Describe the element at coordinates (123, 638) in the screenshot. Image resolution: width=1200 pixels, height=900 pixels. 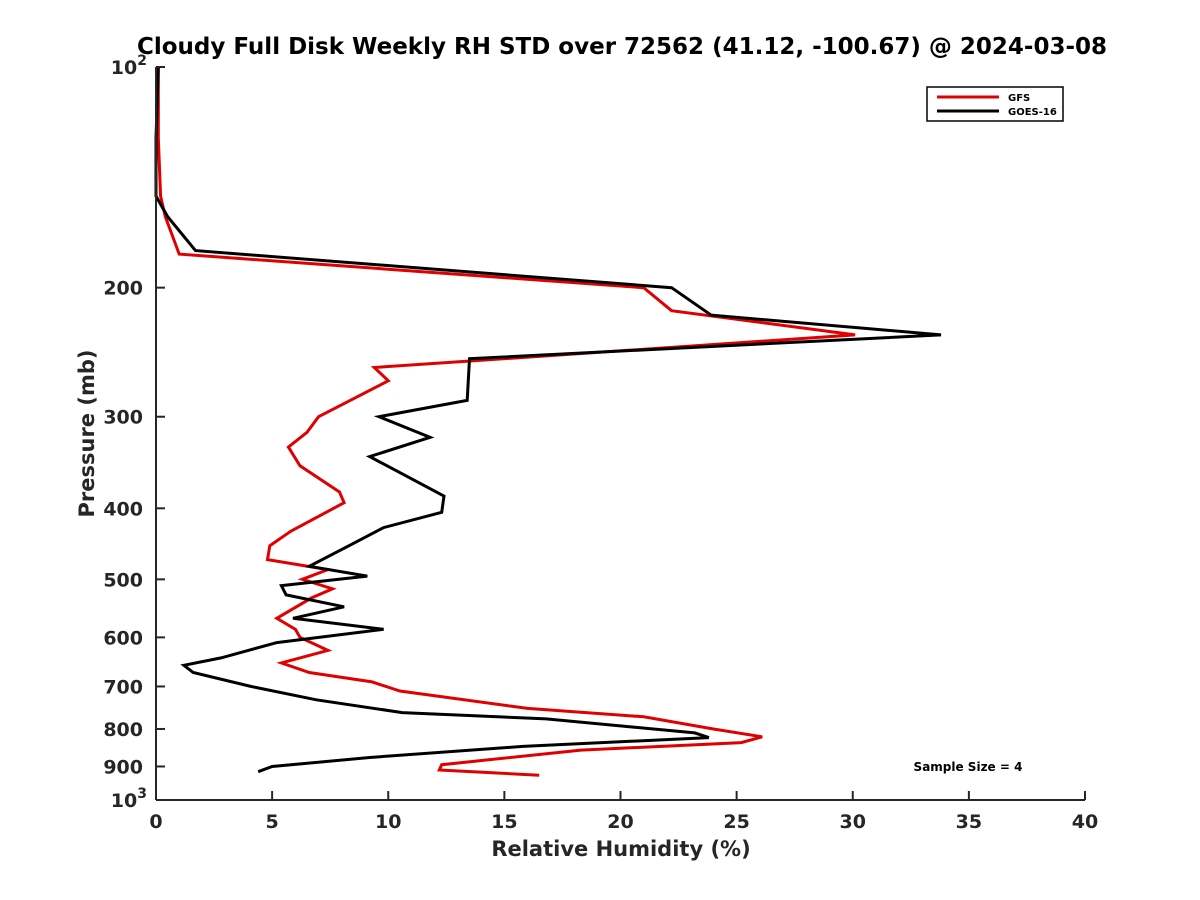
I see `y-tick-label: 600` at that location.